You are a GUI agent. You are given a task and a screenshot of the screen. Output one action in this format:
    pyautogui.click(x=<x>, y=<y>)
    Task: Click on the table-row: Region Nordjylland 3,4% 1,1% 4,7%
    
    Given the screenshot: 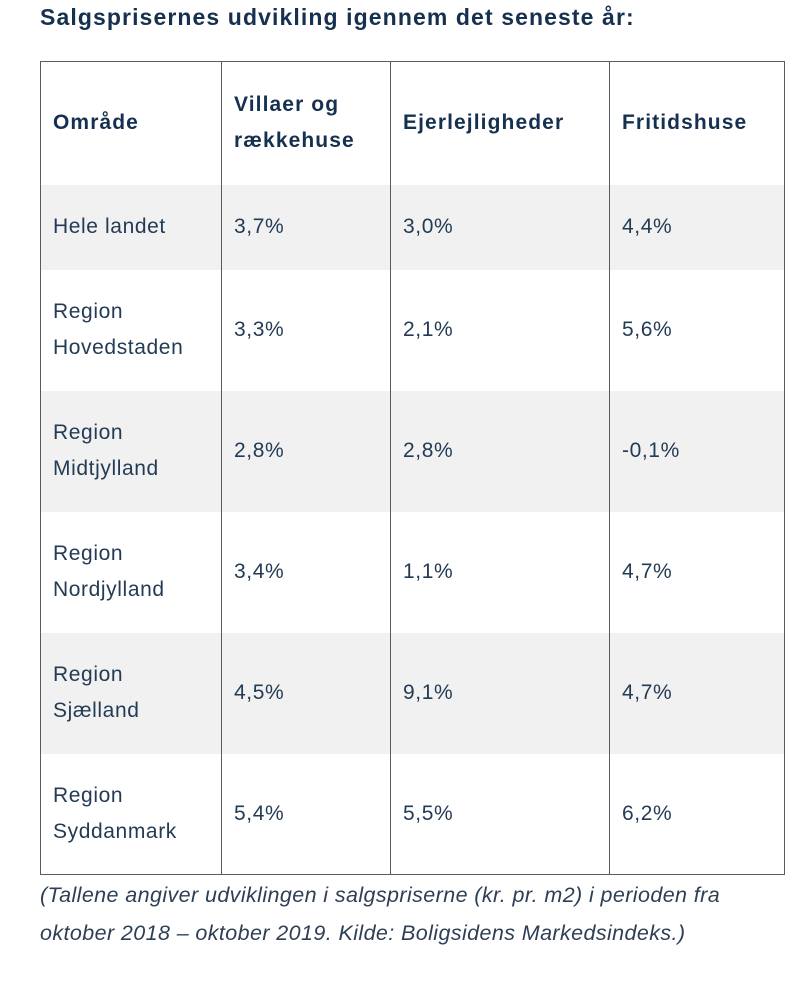 What is the action you would take?
    pyautogui.click(x=412, y=572)
    